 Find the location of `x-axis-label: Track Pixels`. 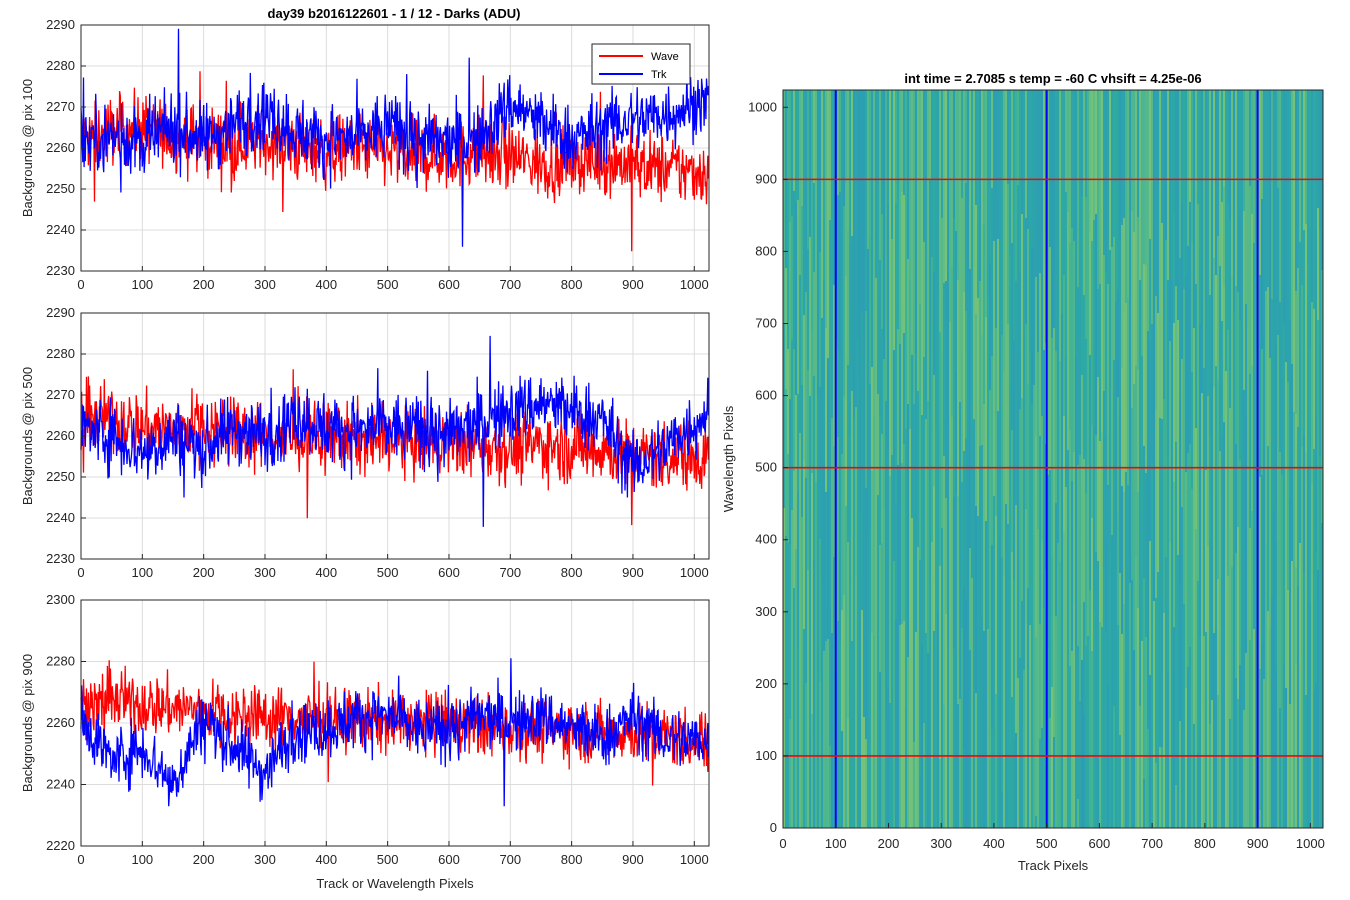

x-axis-label: Track Pixels is located at coordinates (1053, 865).